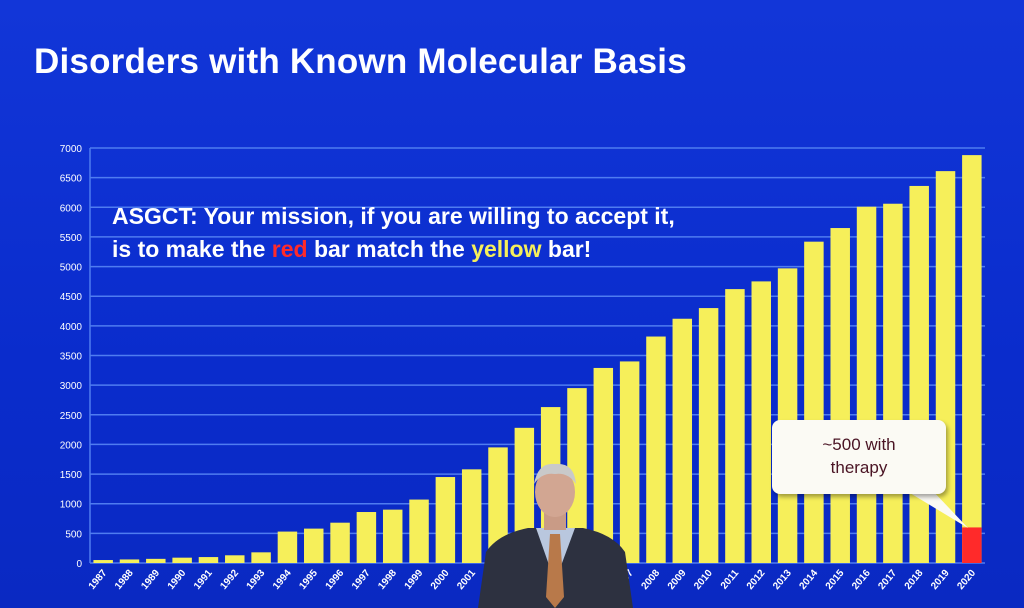  I want to click on y-tick-label: 6000, so click(71, 208).